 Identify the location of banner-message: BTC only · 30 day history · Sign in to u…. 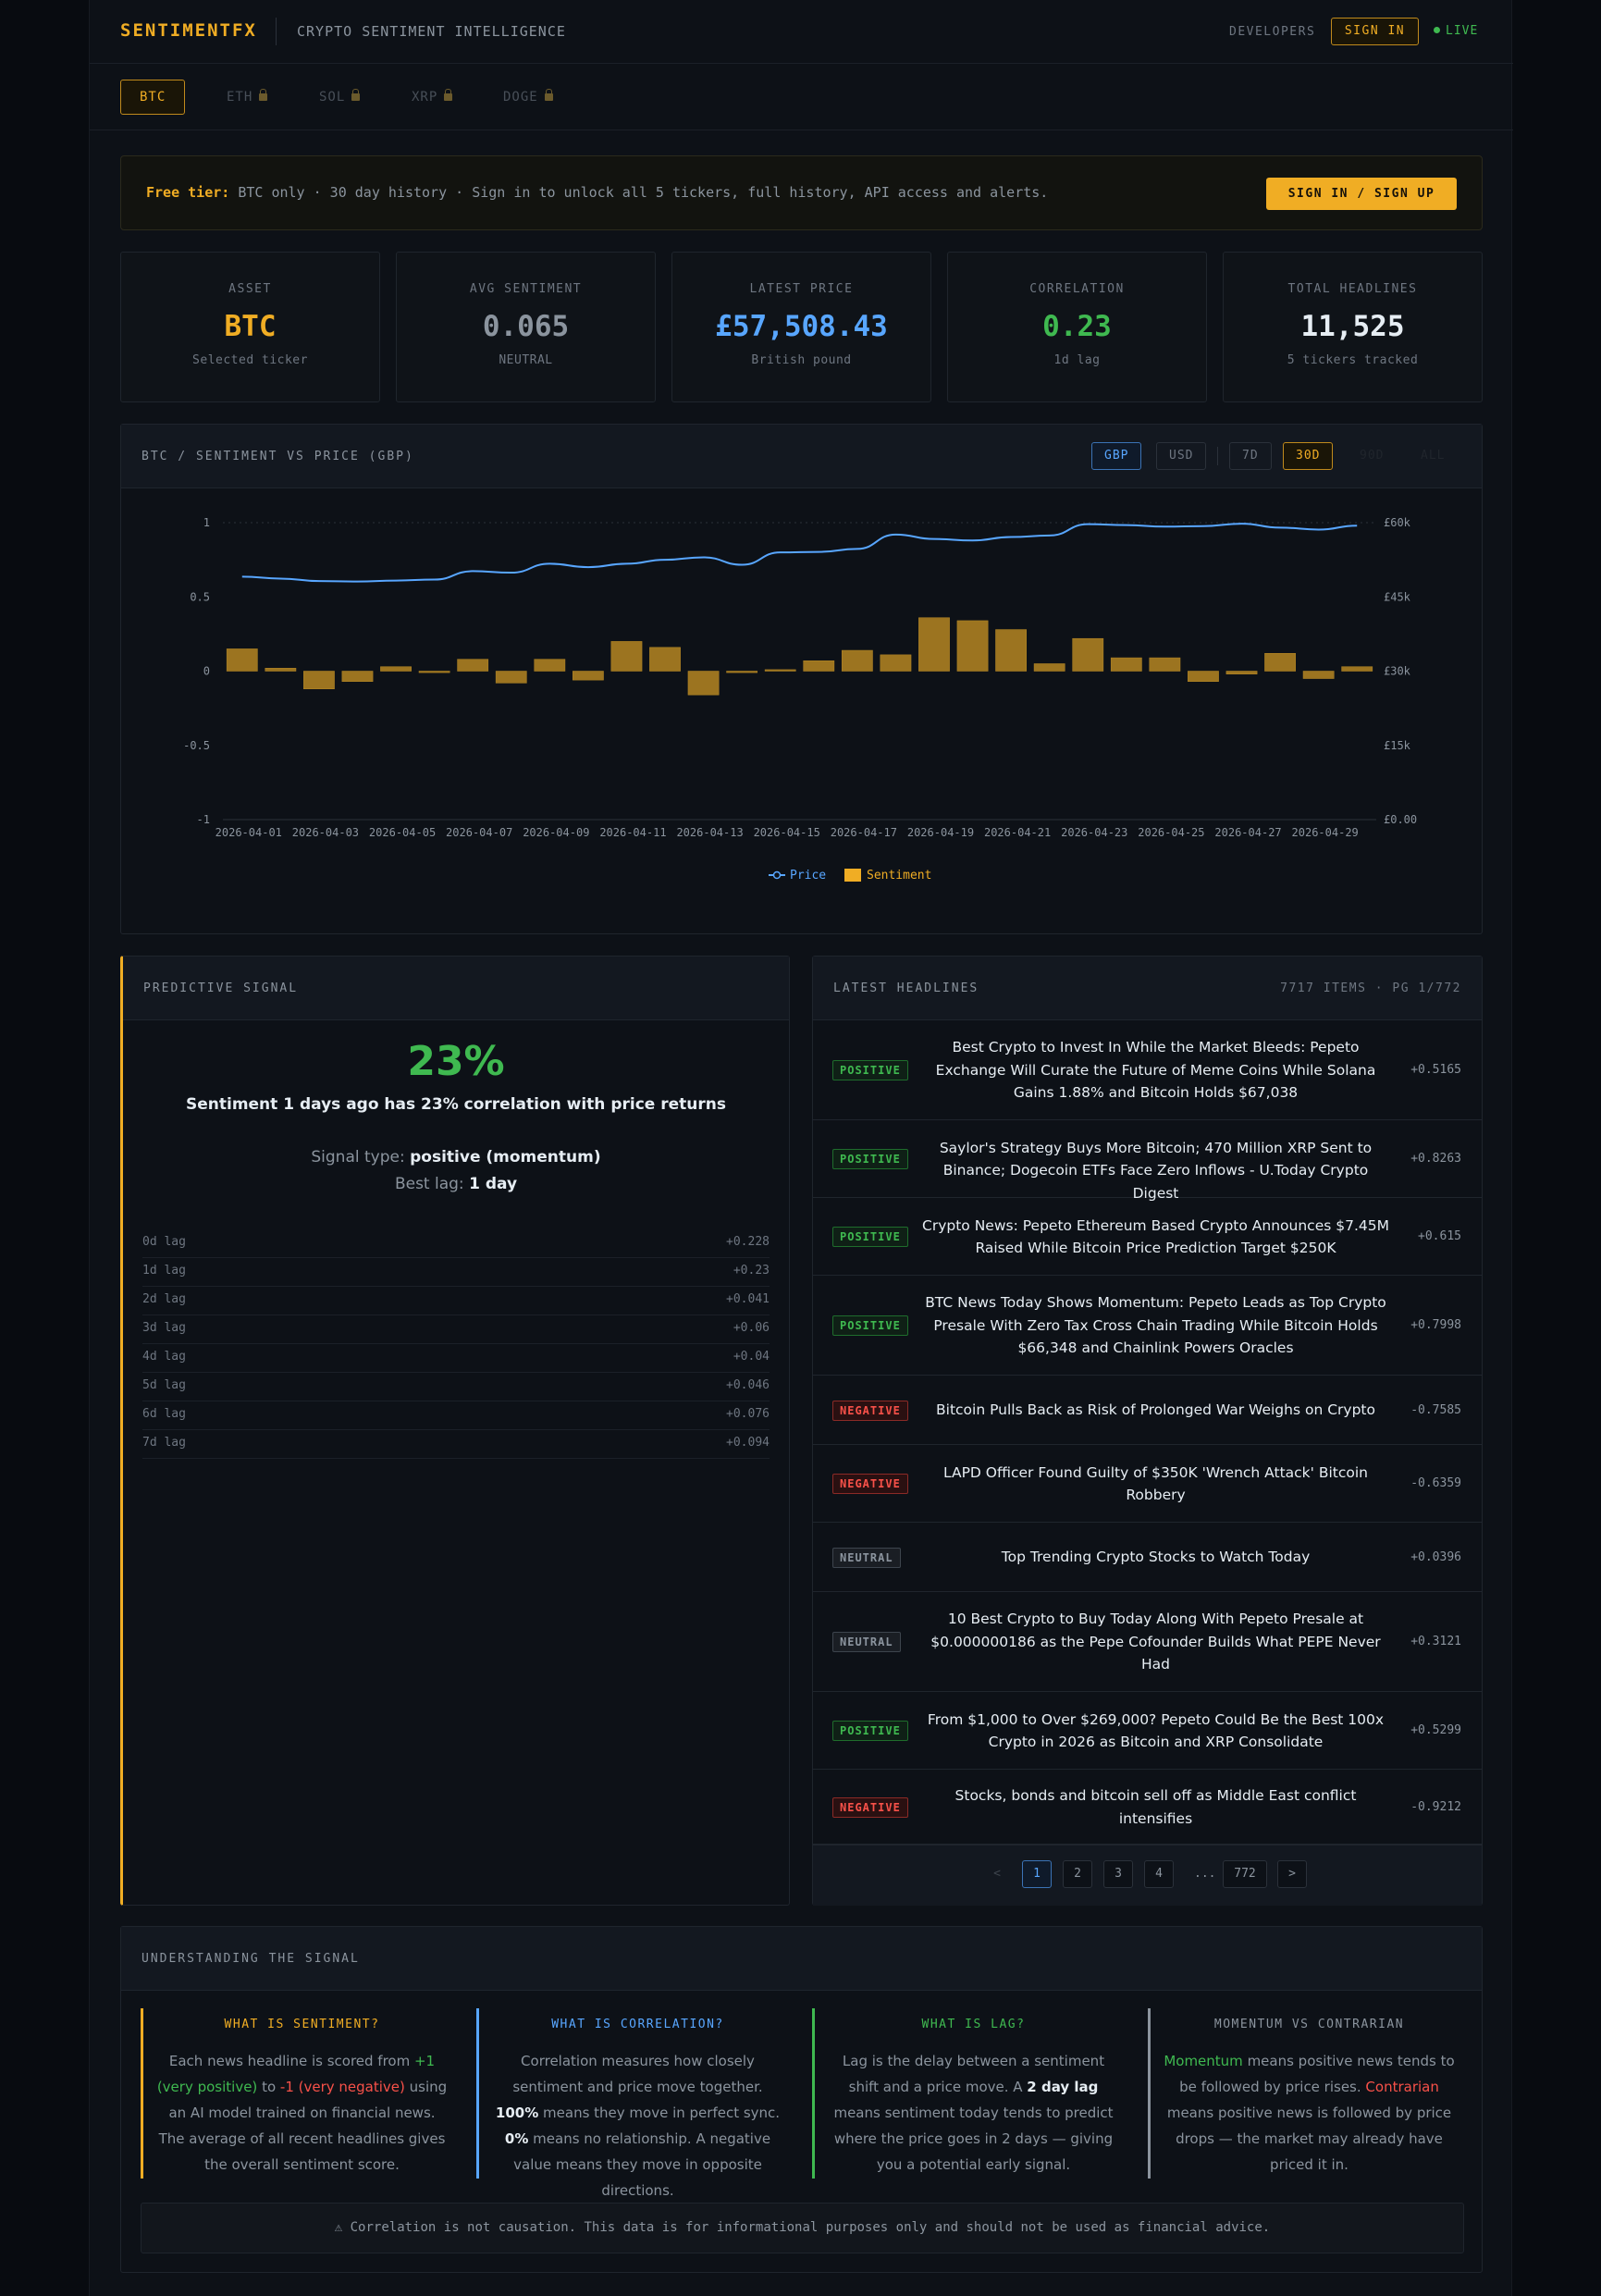
(643, 192).